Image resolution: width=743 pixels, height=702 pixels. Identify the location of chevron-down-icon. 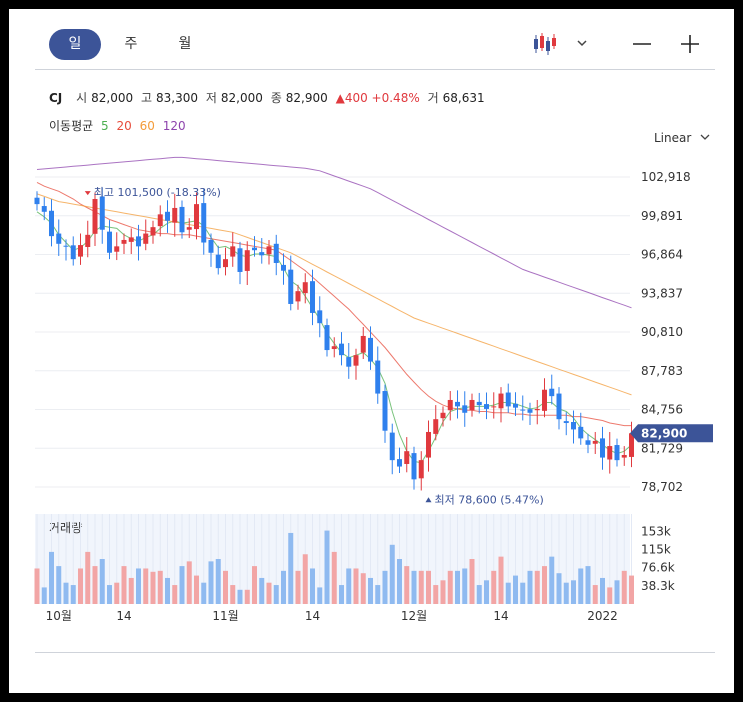
(582, 43).